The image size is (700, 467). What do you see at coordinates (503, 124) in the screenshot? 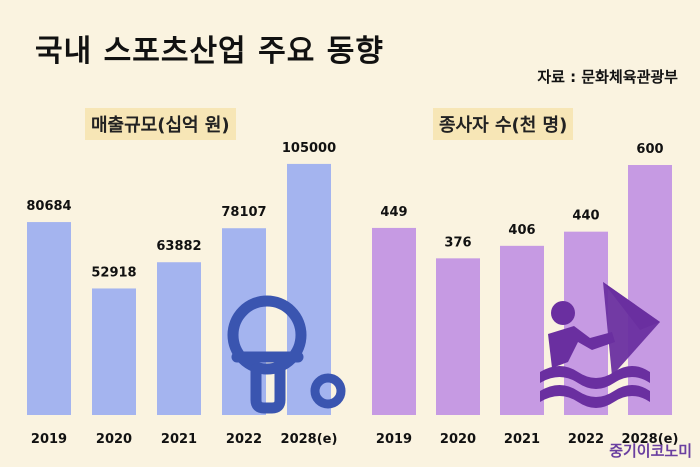
I see `chart-right-title: 종사자 수(천 명)` at bounding box center [503, 124].